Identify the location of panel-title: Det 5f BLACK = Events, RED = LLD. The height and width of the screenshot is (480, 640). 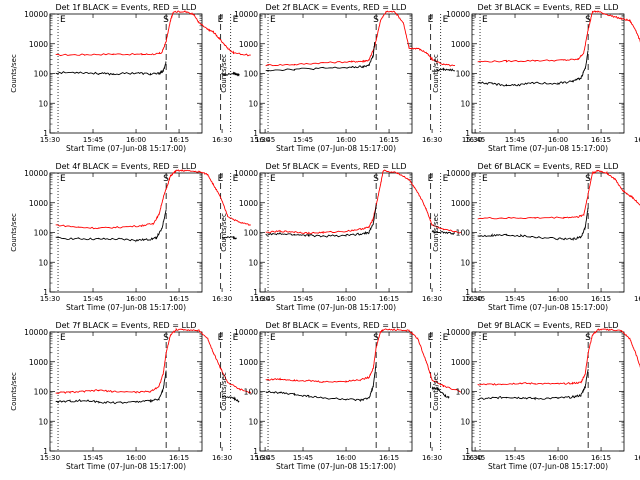
(335, 166).